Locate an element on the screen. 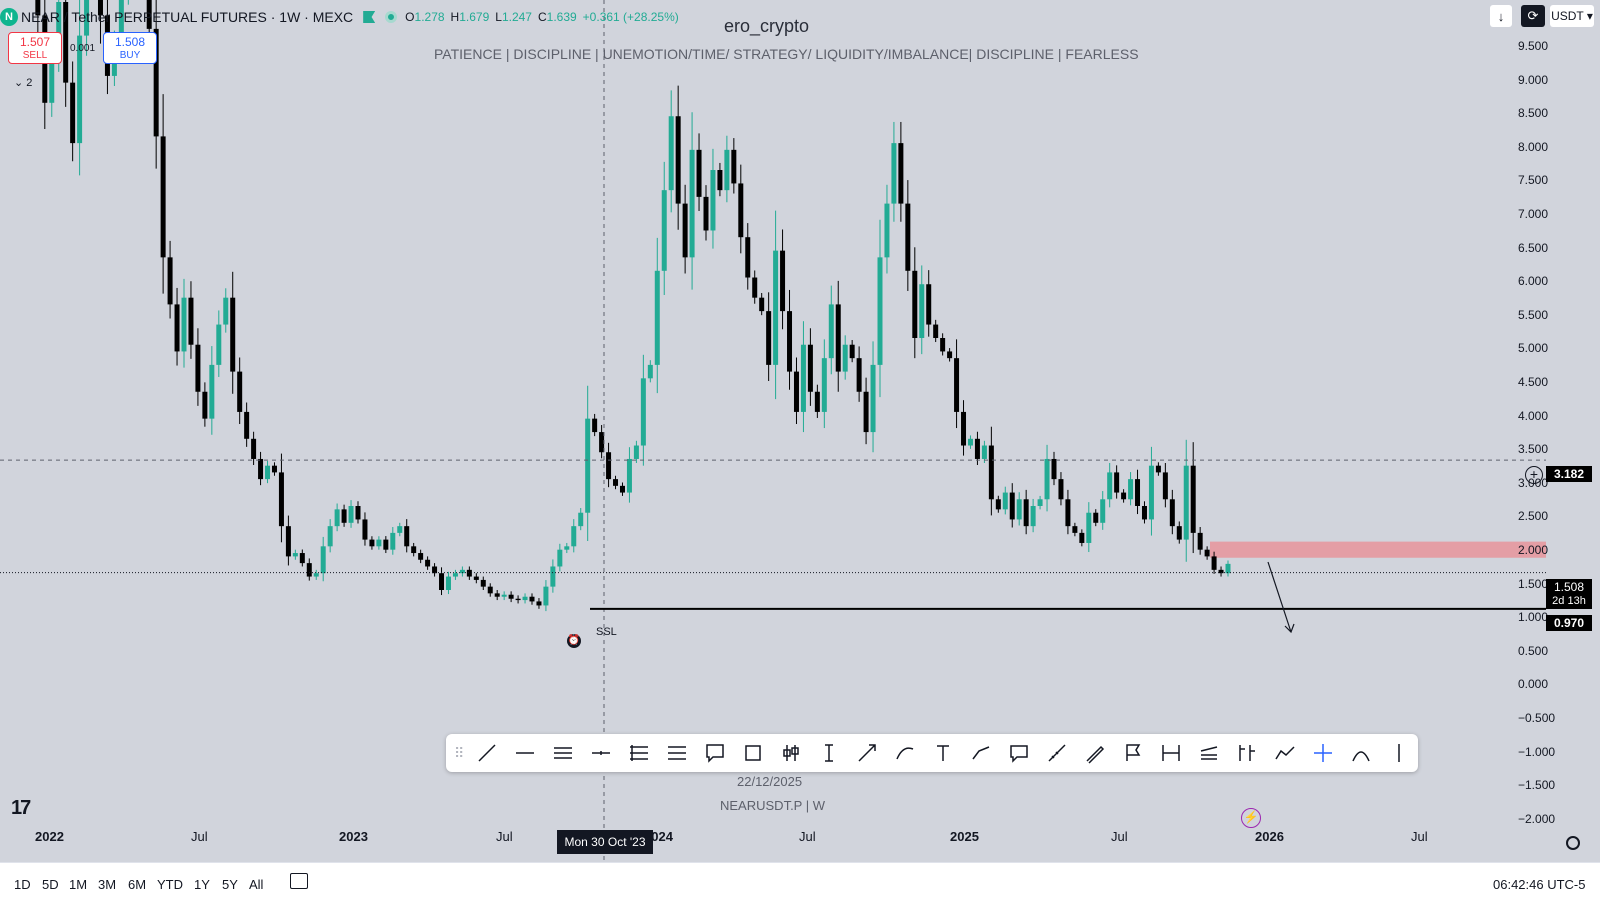 Image resolution: width=1600 pixels, height=901 pixels. range-button: 5D is located at coordinates (50, 884).